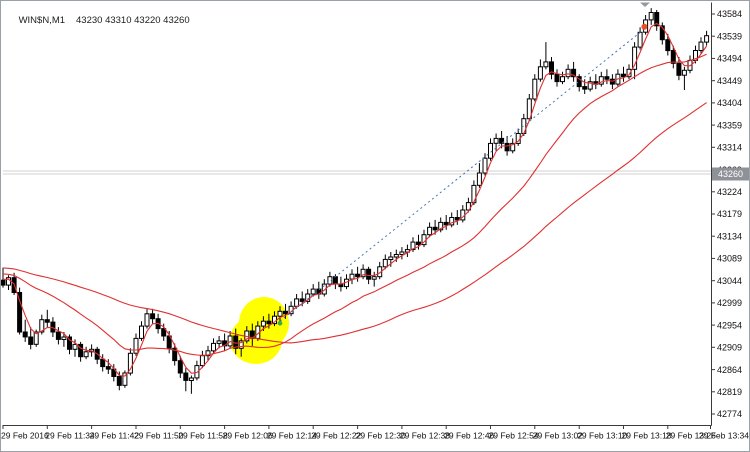 The height and width of the screenshot is (452, 750). I want to click on current-price-tag-text: 43260, so click(730, 174).